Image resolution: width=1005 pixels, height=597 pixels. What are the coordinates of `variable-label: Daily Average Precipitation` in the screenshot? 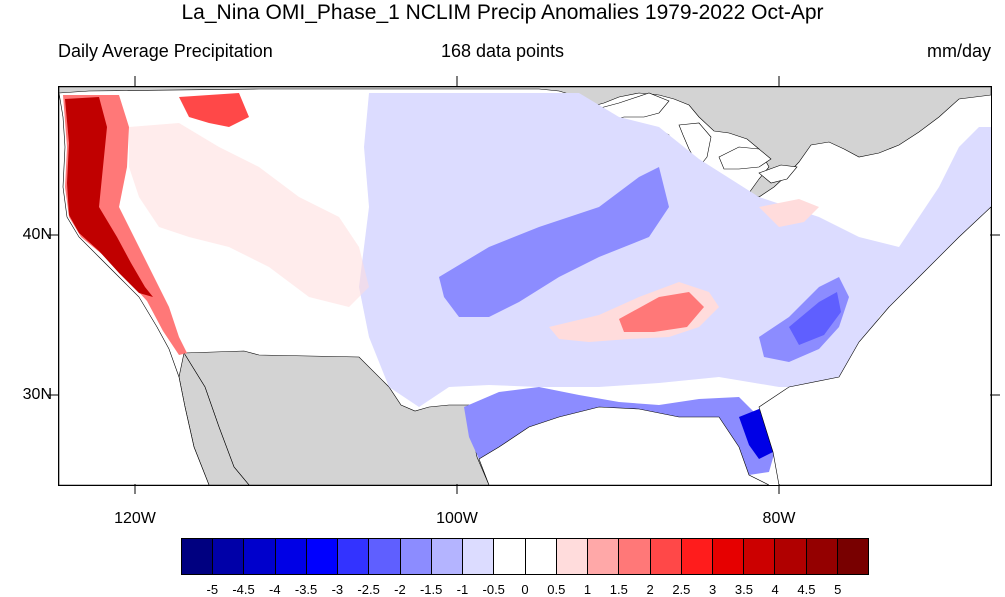 It's located at (165, 51).